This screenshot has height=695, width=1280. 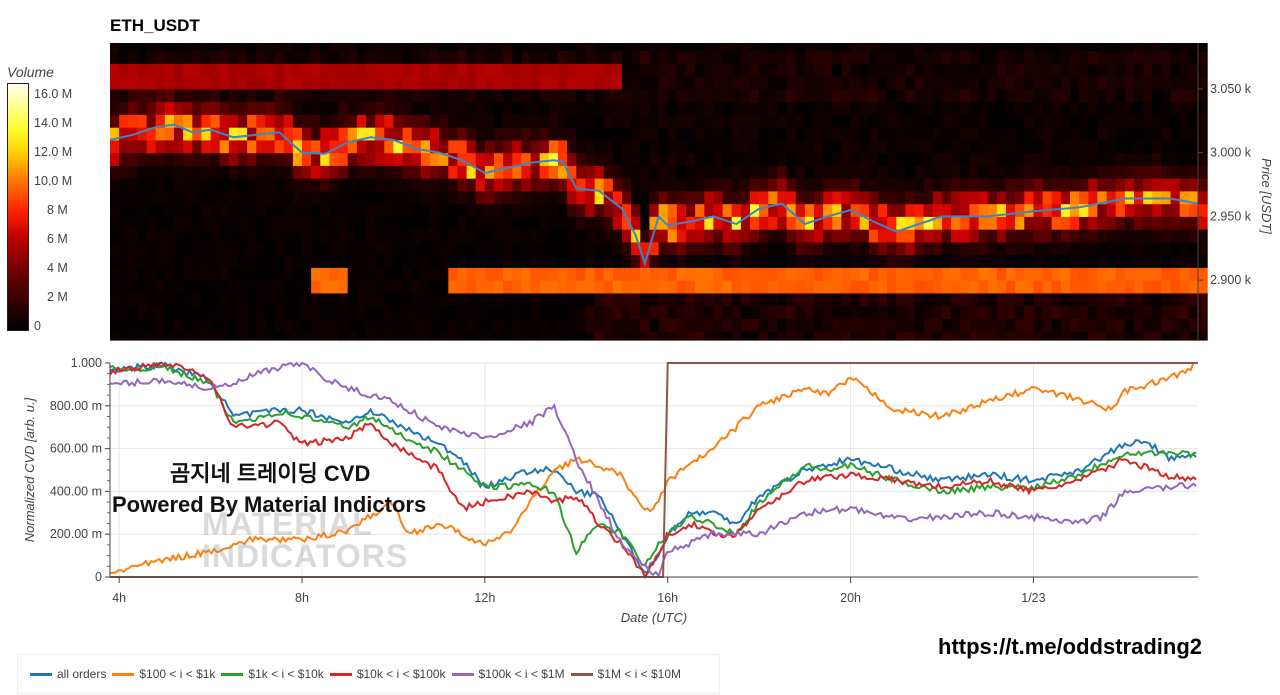 What do you see at coordinates (387, 674) in the screenshot?
I see `legend-item: $10k < i < $100k` at bounding box center [387, 674].